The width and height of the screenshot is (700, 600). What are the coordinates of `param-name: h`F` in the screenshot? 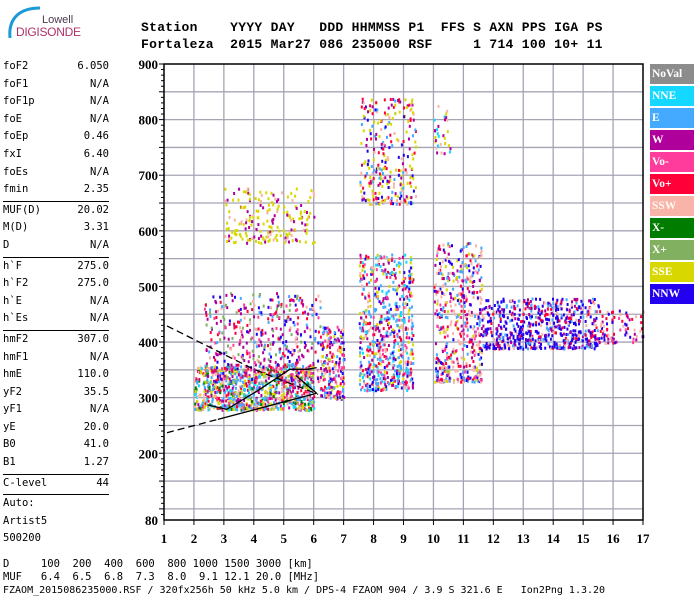 It's located at (12, 265).